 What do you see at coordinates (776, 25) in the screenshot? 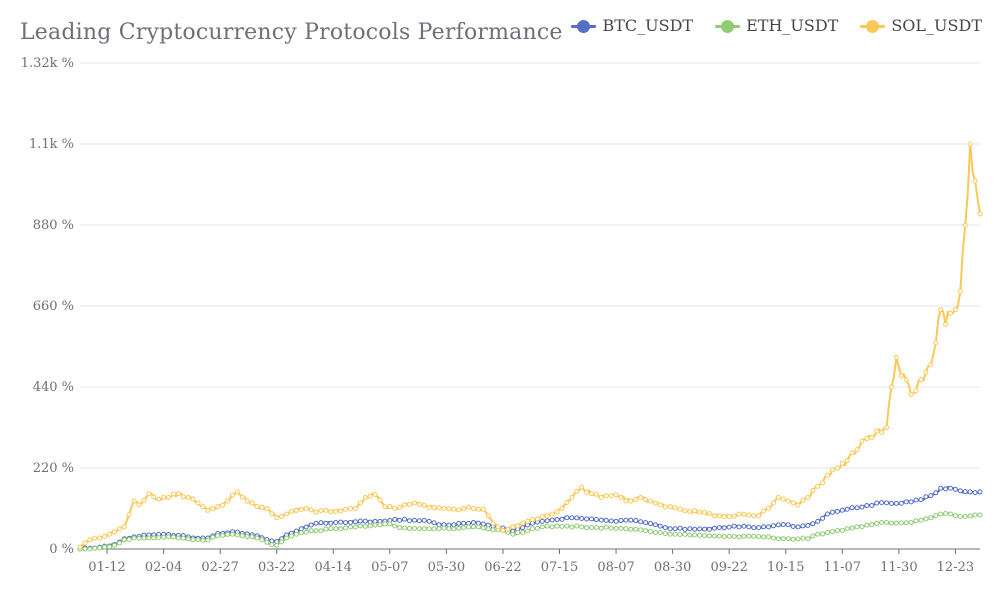
I see `legend-item-eth: ETH_USDT` at bounding box center [776, 25].